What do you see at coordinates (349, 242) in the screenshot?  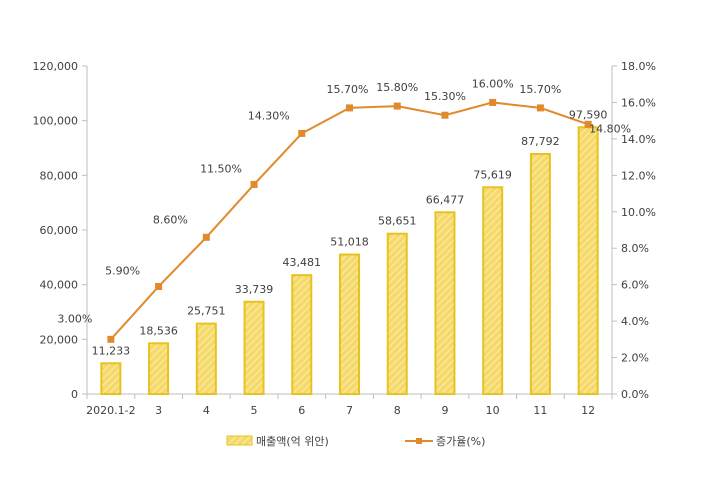 I see `bar-value-label: 51,018` at bounding box center [349, 242].